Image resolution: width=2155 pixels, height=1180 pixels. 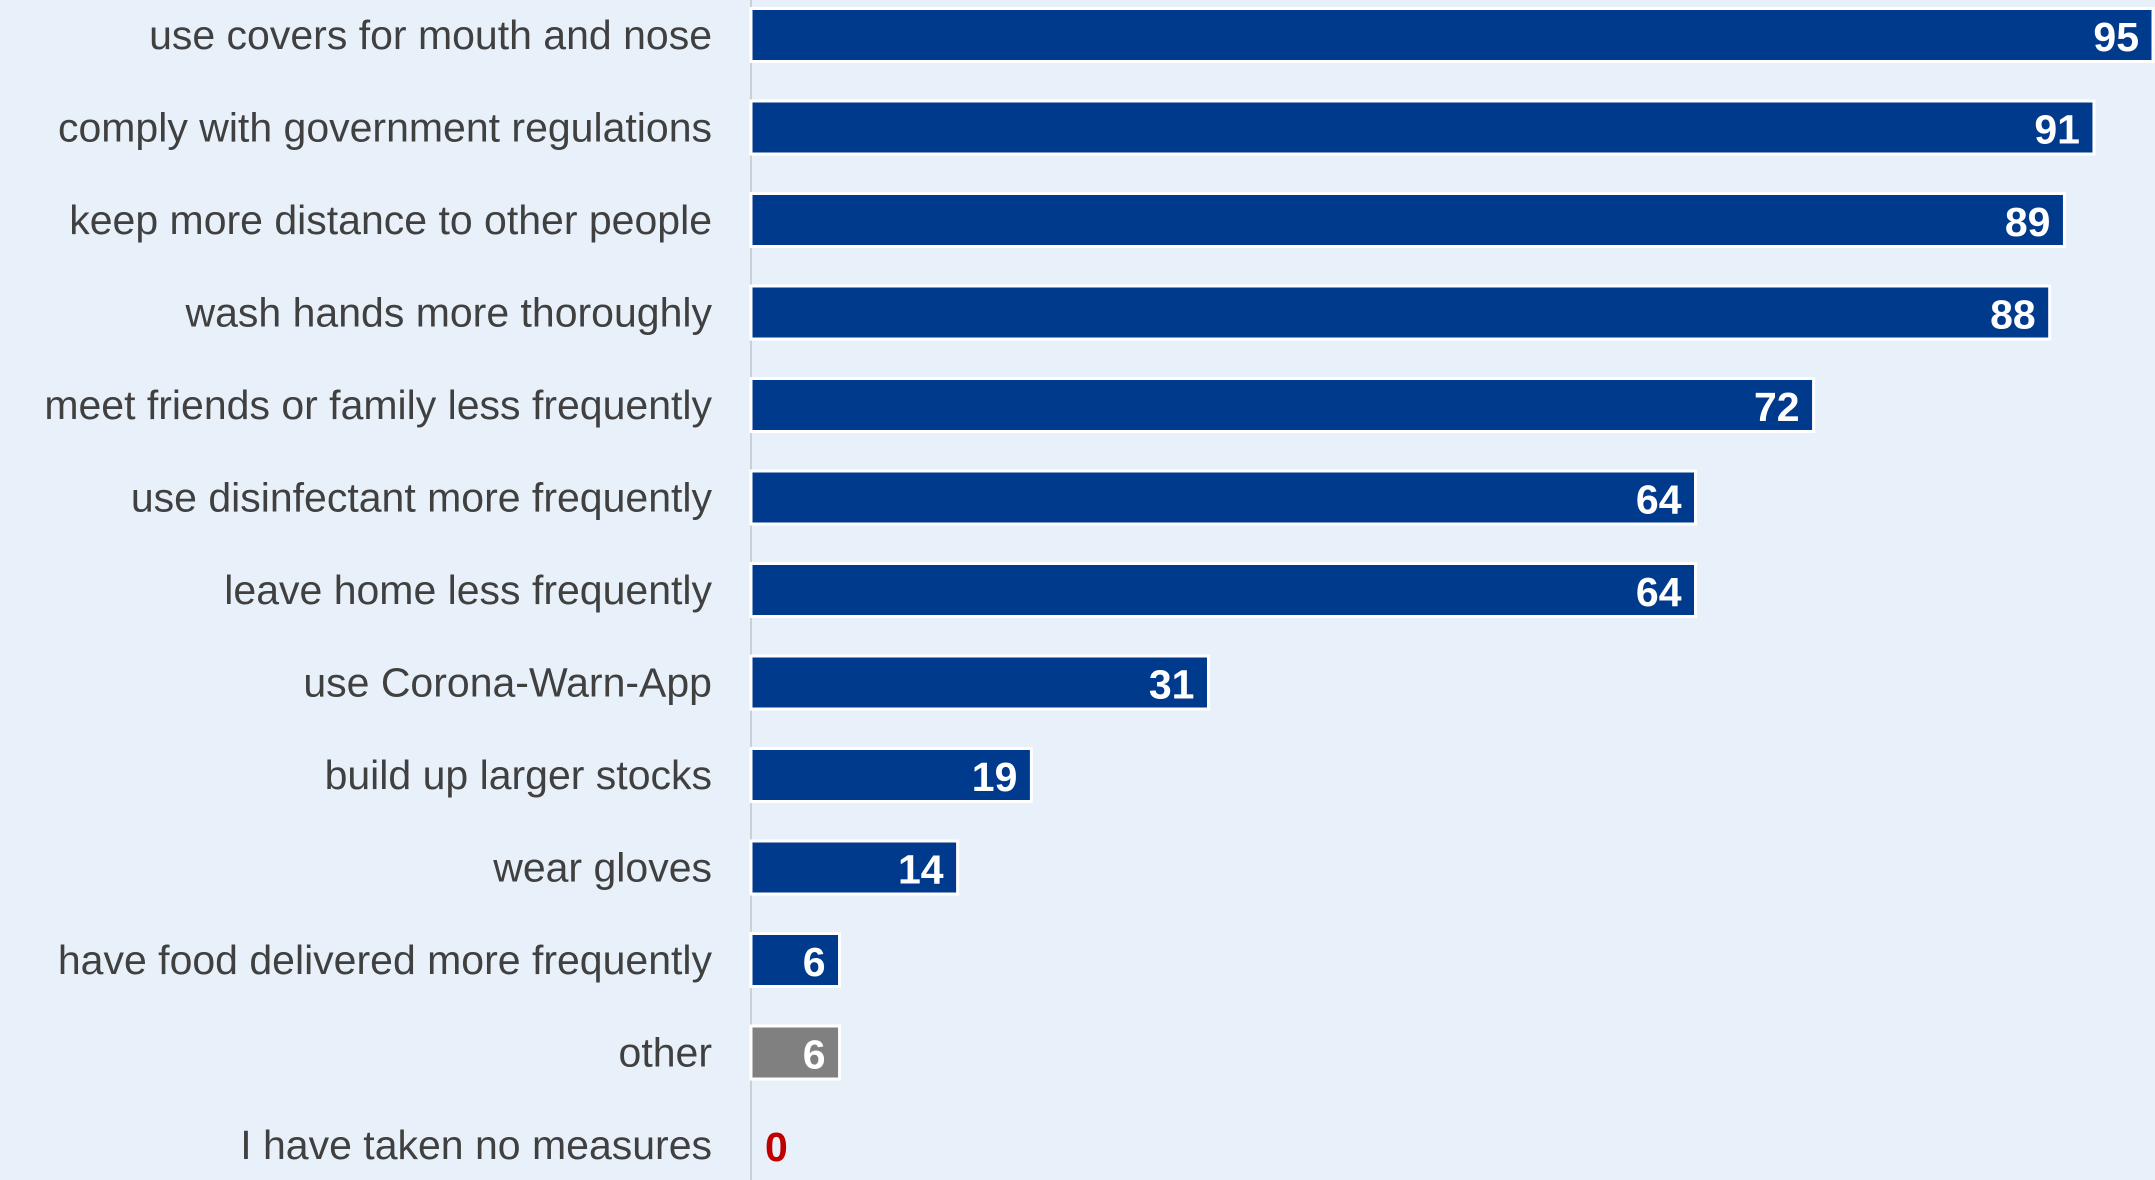 What do you see at coordinates (730, 1052) in the screenshot?
I see `bar-row: other 6` at bounding box center [730, 1052].